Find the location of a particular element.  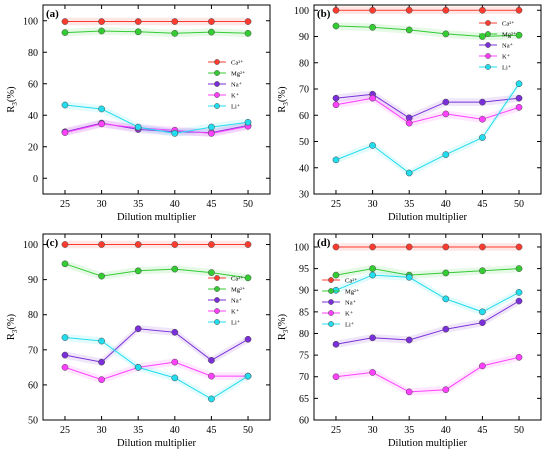

y-tick-label: 40 is located at coordinates (33, 116).